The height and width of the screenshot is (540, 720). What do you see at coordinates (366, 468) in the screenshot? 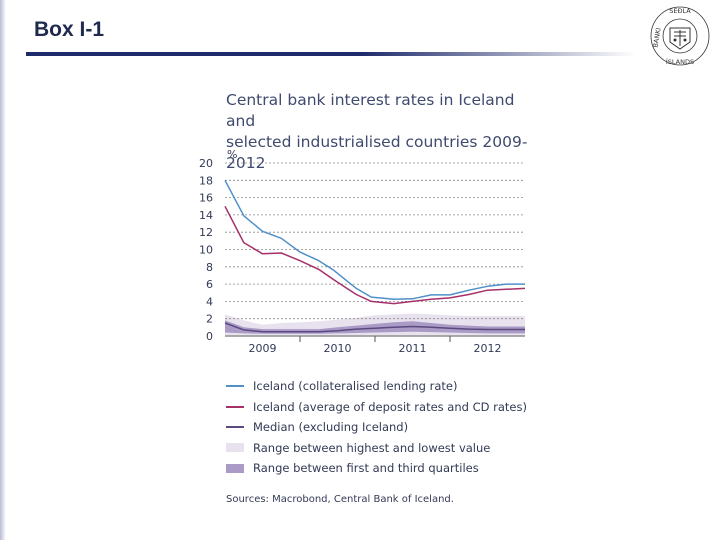
I see `legend-label: Range between first and third quartiles` at bounding box center [366, 468].